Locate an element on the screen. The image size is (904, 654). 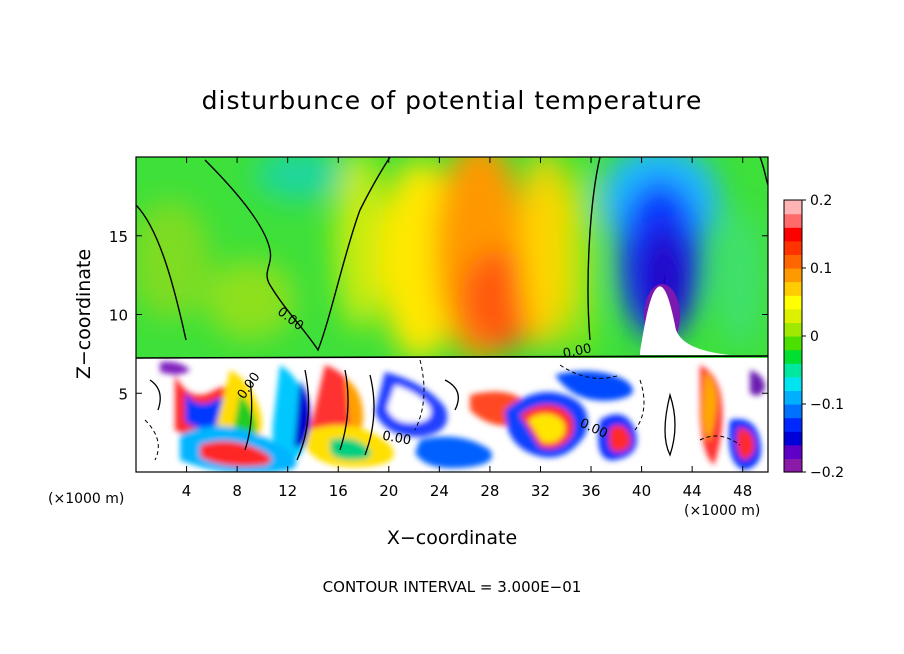
x-tick-label: 44 is located at coordinates (692, 491).